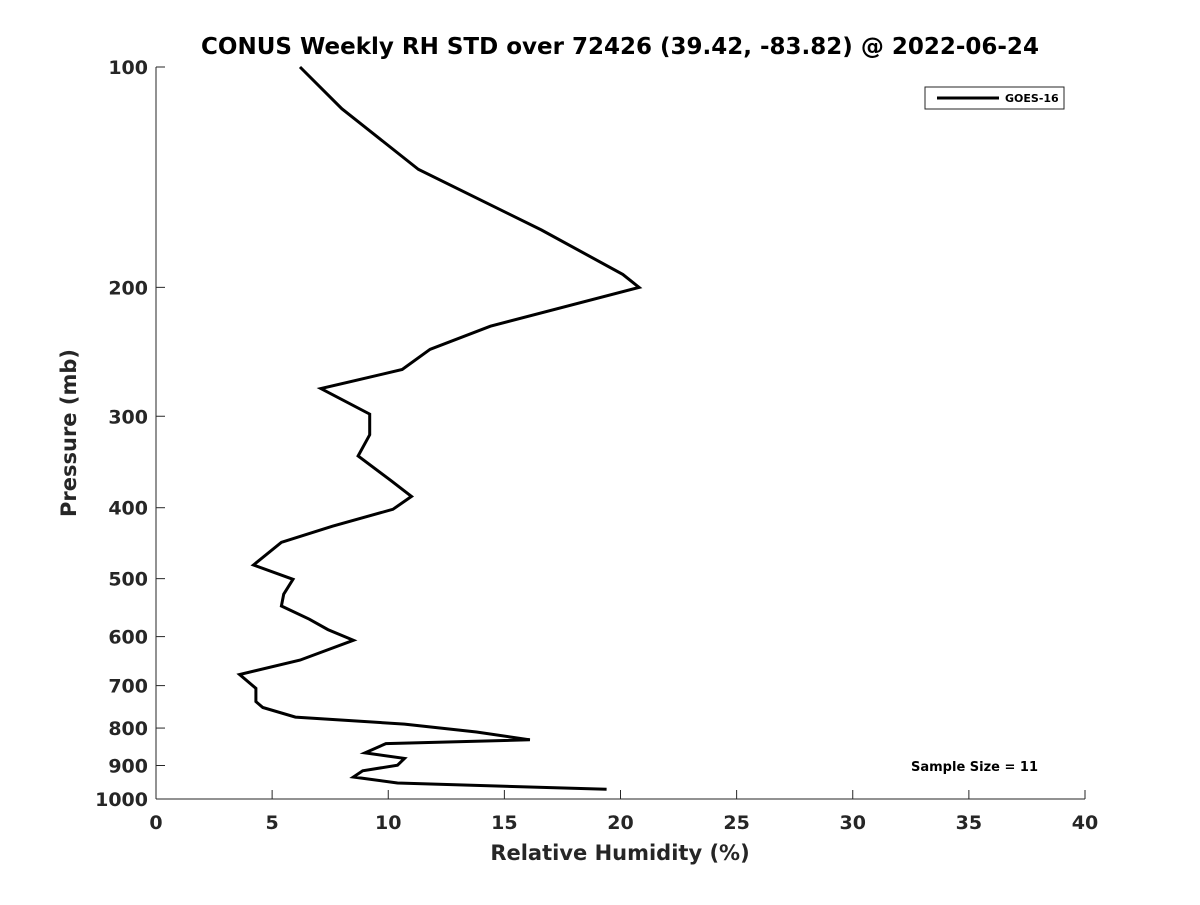 Image resolution: width=1200 pixels, height=905 pixels. Describe the element at coordinates (128, 580) in the screenshot. I see `y-tick-label: 500` at that location.